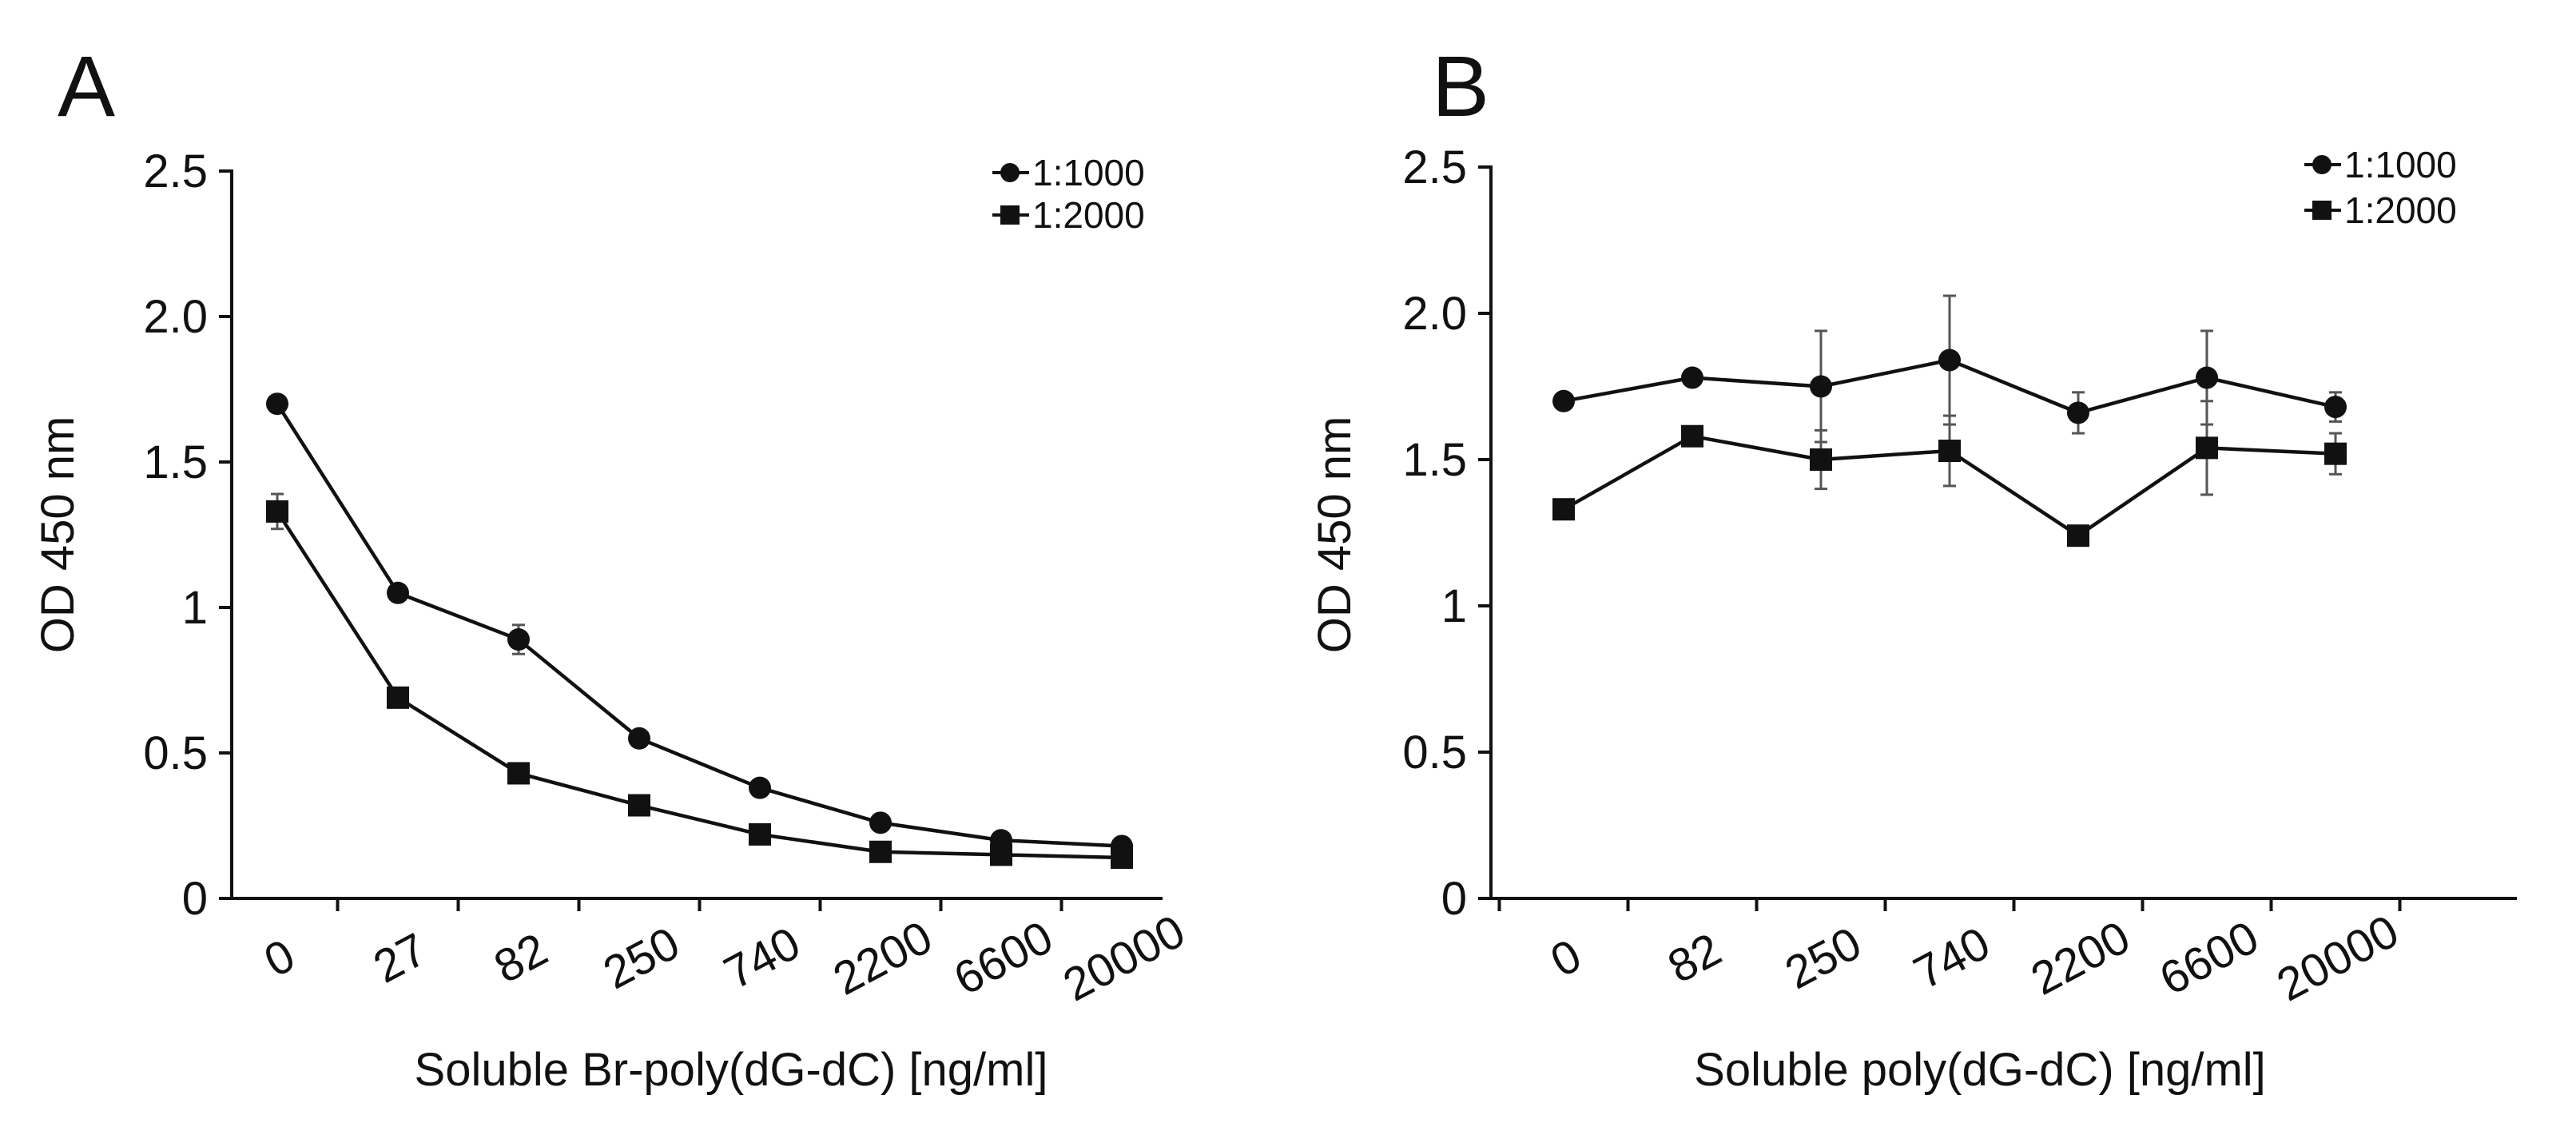 Image resolution: width=2576 pixels, height=1131 pixels. What do you see at coordinates (731, 1070) in the screenshot?
I see `x-axis-title: Soluble Br-poly(dG-dC) [ng/ml]` at bounding box center [731, 1070].